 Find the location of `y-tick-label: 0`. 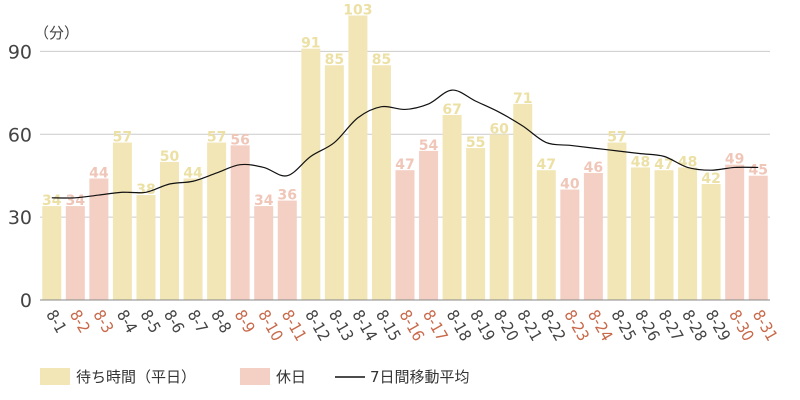

y-tick-label: 0 is located at coordinates (26, 301).